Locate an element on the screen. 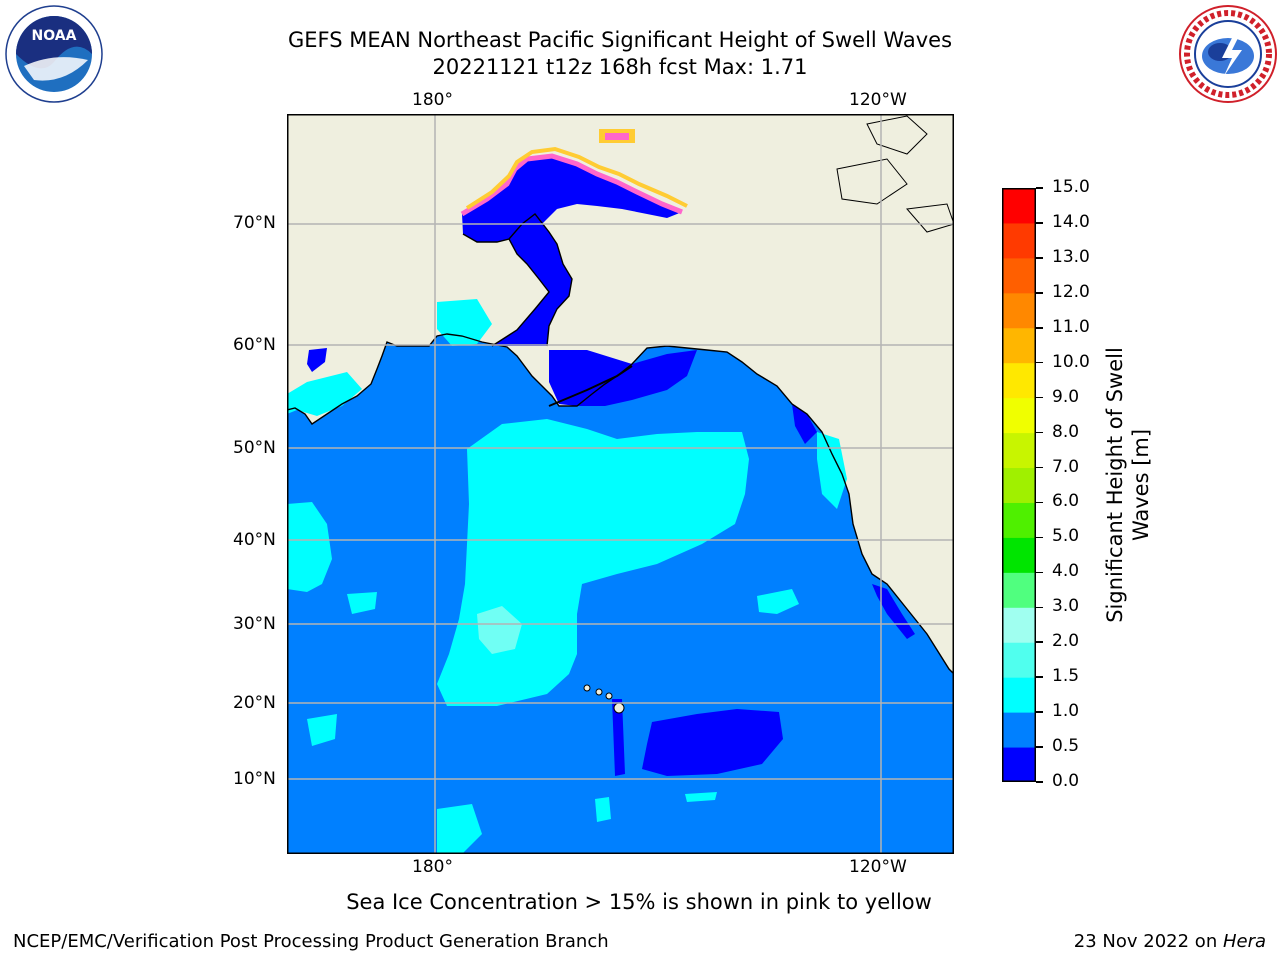 This screenshot has height=960, width=1280. swell-cyan-patch-s is located at coordinates (459, 829).